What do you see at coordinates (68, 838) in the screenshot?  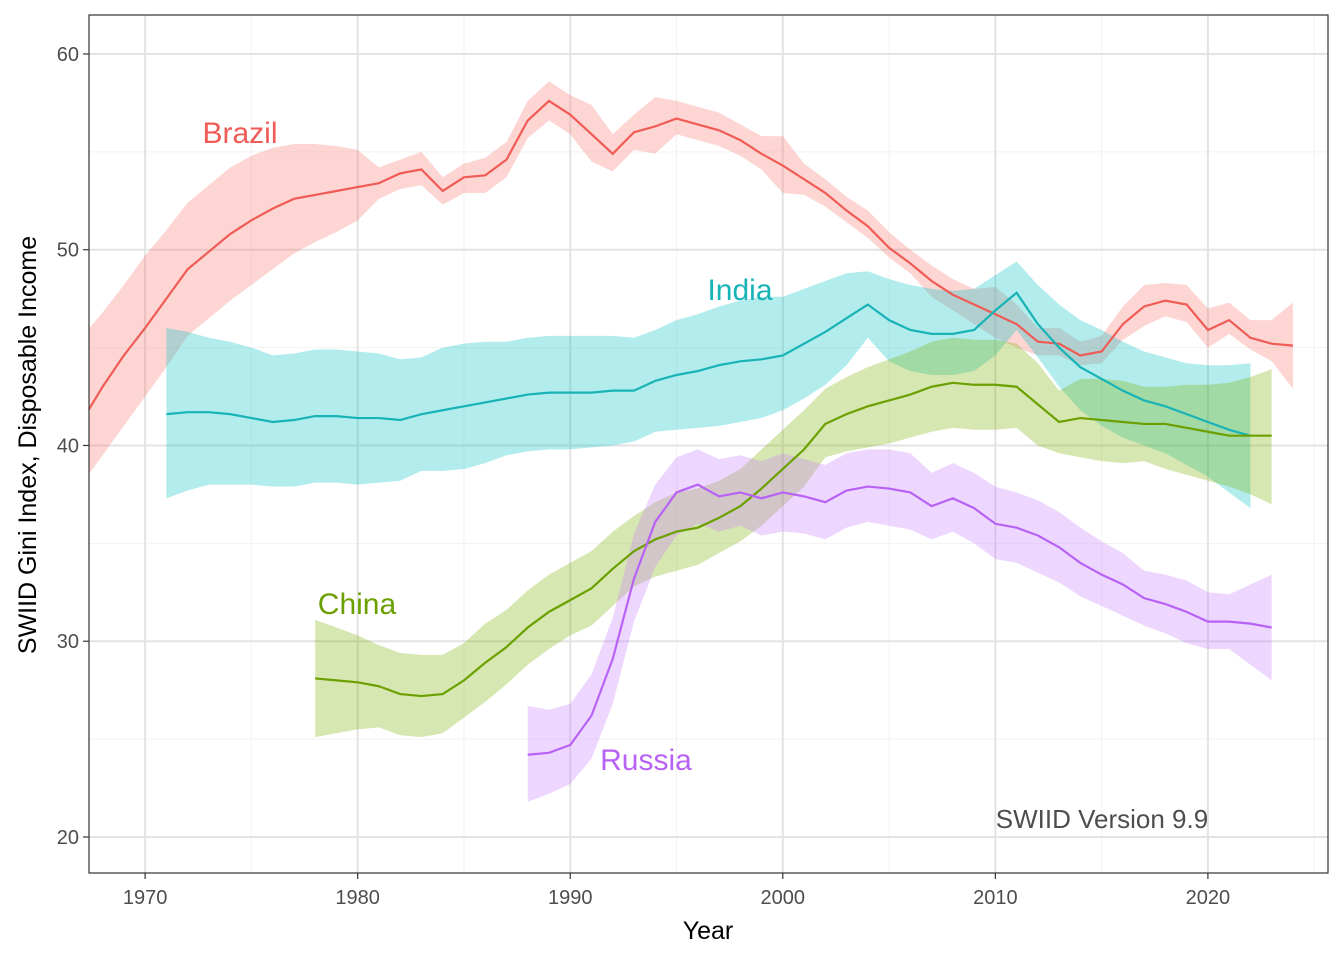 I see `y-tick-label: 20` at bounding box center [68, 838].